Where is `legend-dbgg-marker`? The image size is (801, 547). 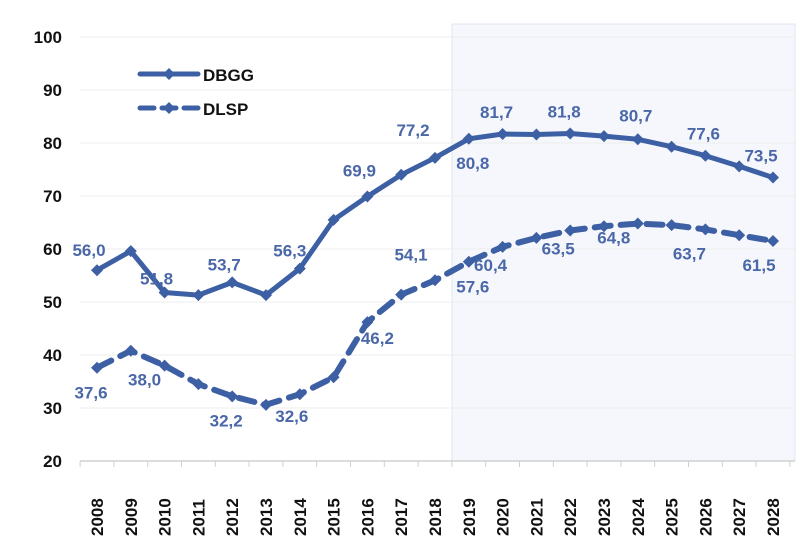
legend-dbgg-marker is located at coordinates (169, 74).